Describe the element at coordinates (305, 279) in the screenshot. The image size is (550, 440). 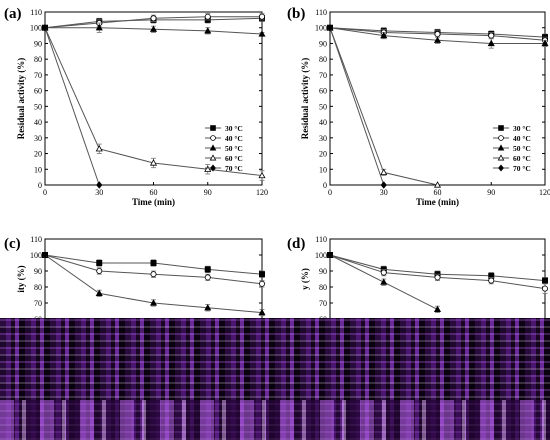
I see `y-axis-label: y (%)` at that location.